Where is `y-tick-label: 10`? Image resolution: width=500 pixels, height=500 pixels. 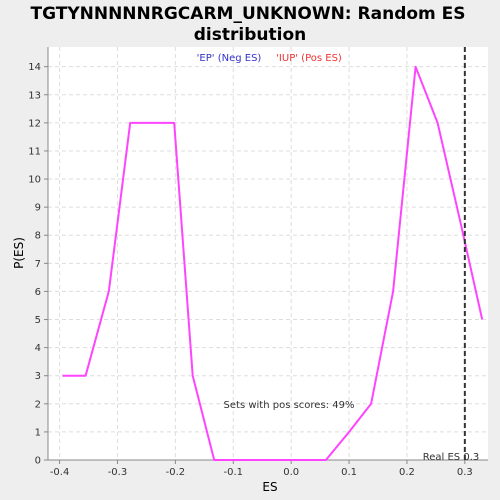 y-tick-label: 10 is located at coordinates (34, 180).